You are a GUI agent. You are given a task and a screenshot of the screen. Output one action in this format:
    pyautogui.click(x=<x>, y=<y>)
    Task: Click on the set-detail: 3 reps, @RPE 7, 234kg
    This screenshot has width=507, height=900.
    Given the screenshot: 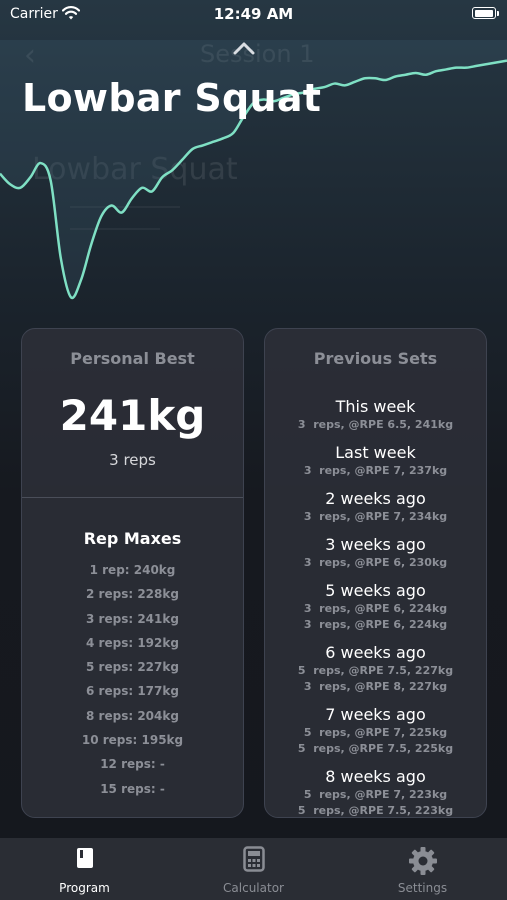 What is the action you would take?
    pyautogui.click(x=375, y=516)
    